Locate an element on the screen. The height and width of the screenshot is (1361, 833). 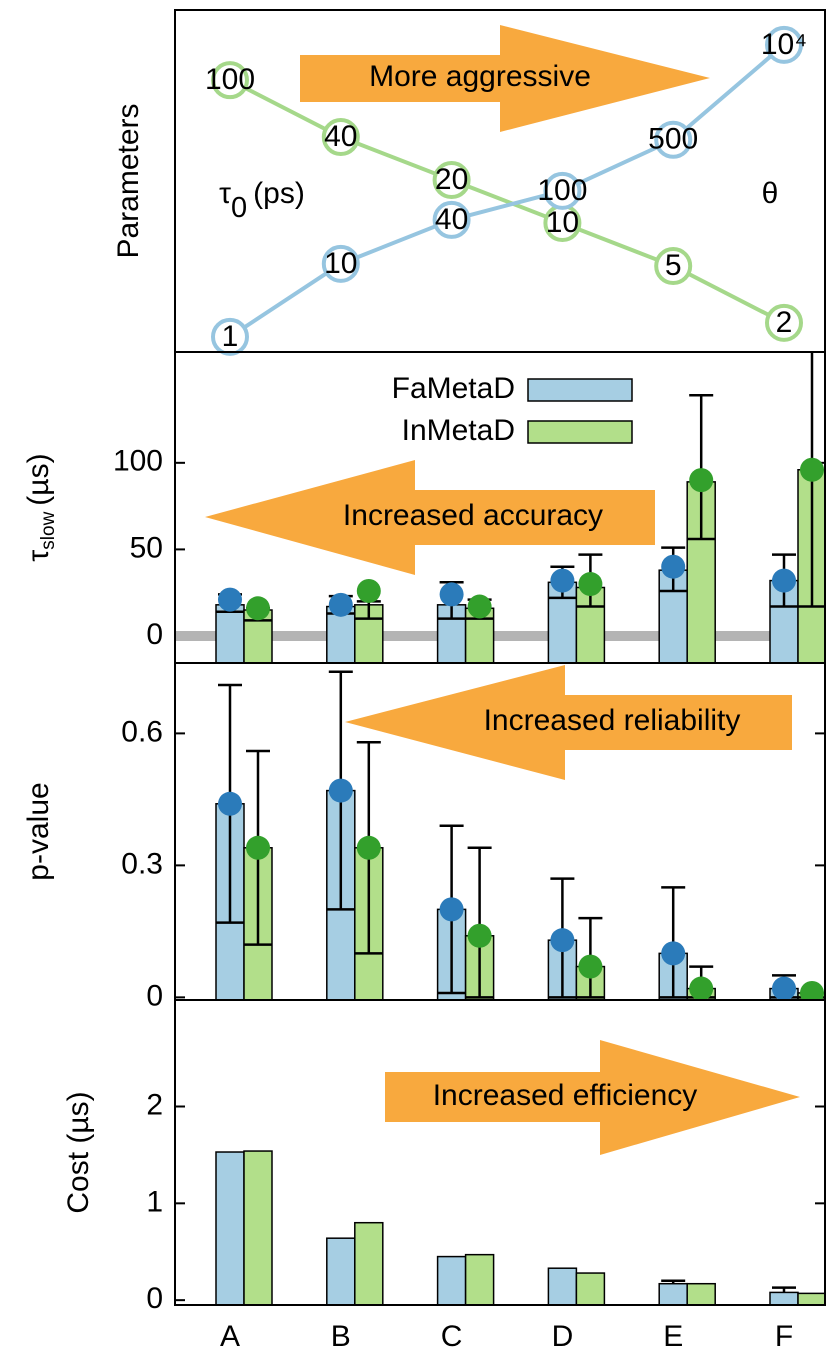
annotation: More aggressive is located at coordinates (480, 76).